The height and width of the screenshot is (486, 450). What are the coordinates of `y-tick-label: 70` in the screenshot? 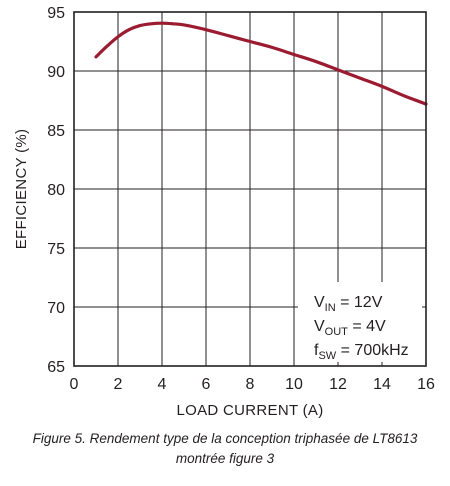 It's located at (56, 308).